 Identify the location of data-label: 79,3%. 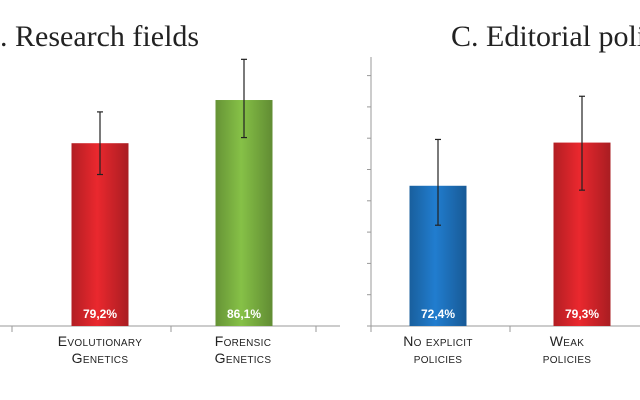
(582, 314).